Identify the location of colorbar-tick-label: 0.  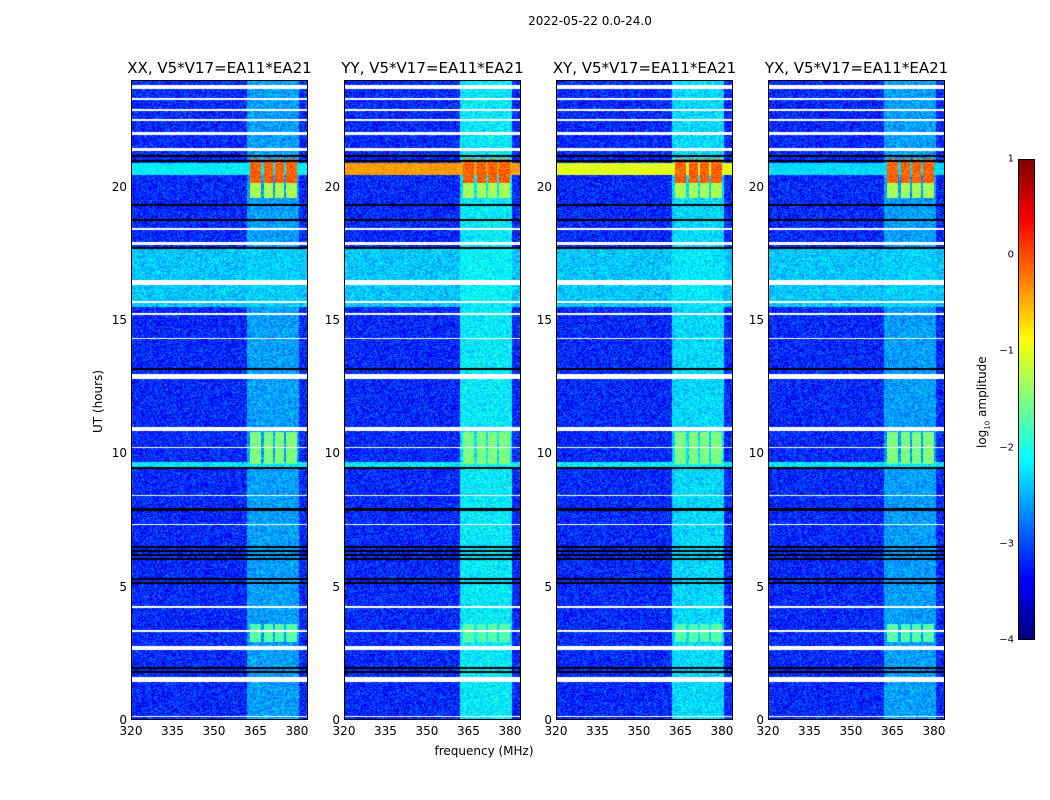
(1010, 255).